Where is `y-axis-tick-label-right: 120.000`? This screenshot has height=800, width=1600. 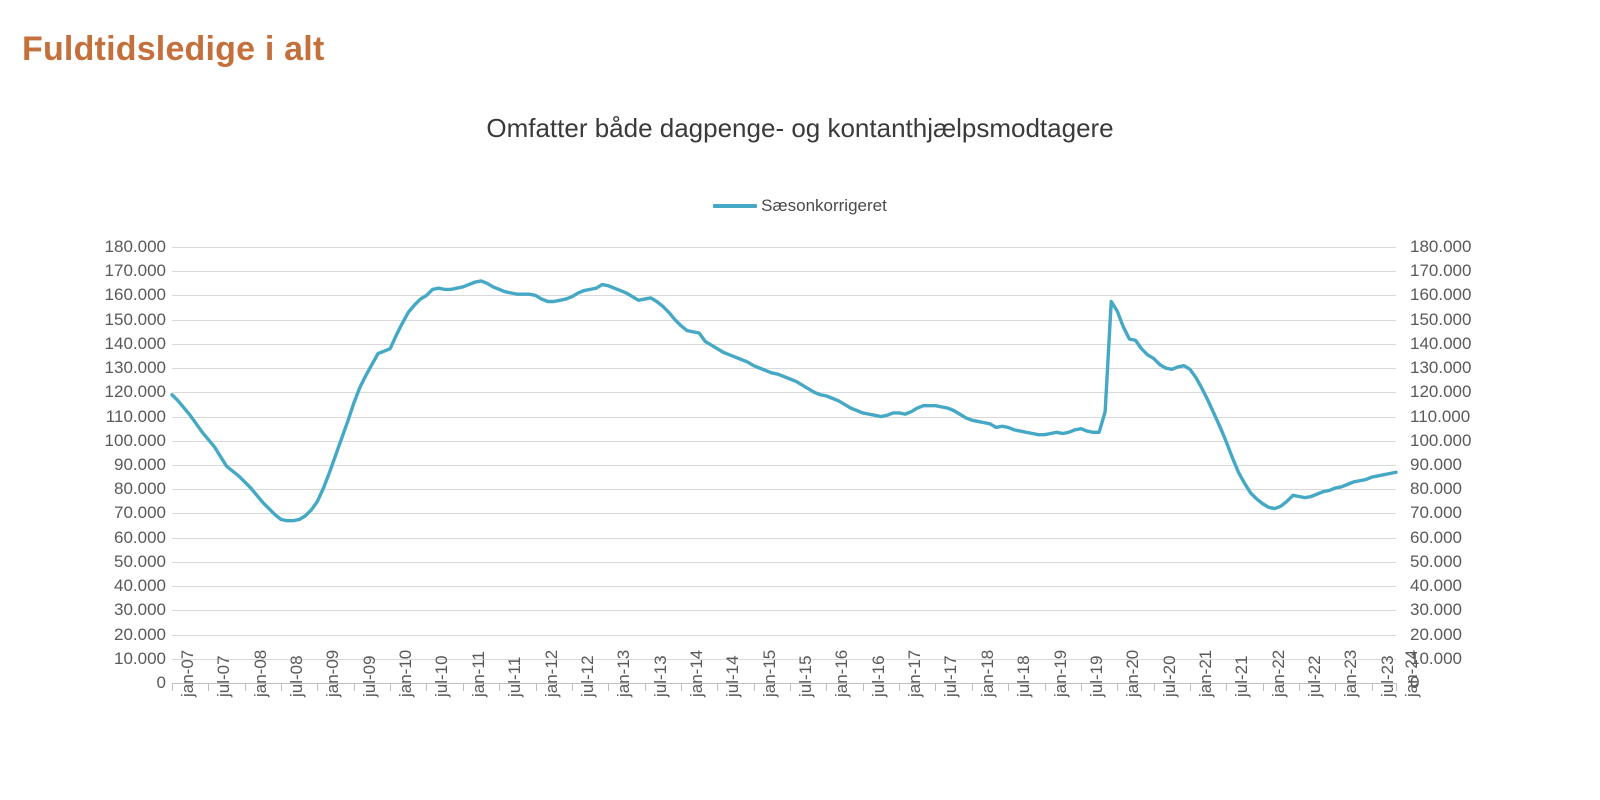 y-axis-tick-label-right: 120.000 is located at coordinates (1441, 392).